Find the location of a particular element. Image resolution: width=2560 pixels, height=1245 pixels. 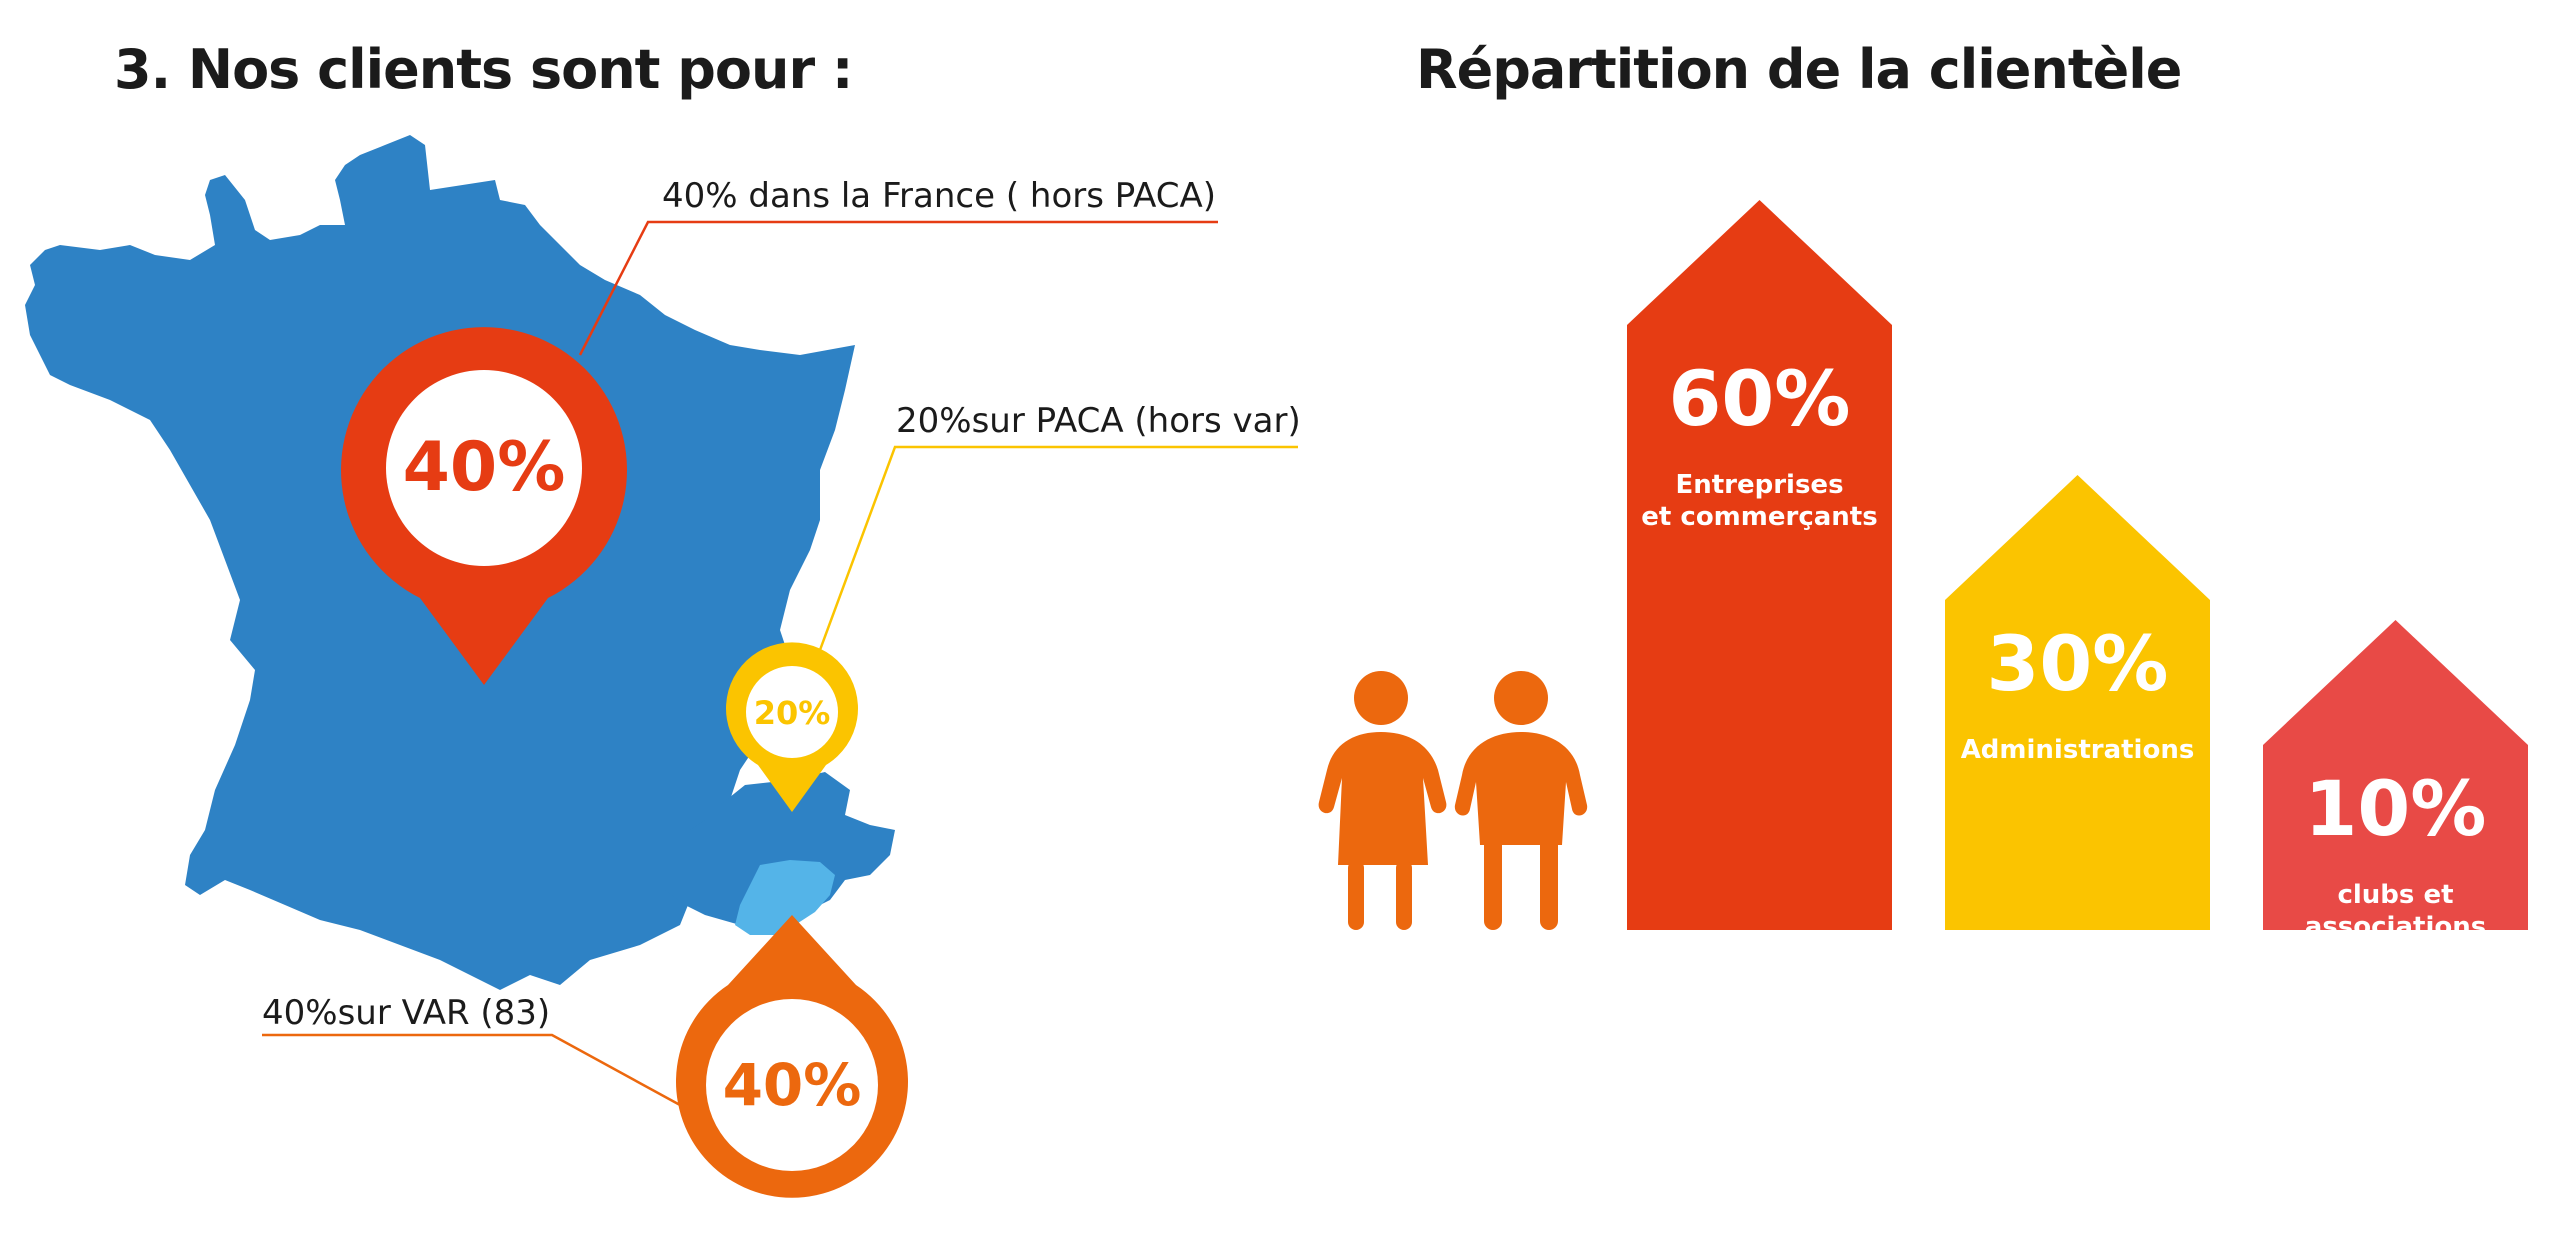

bar-3-label-line1: clubs et is located at coordinates (2395, 895).